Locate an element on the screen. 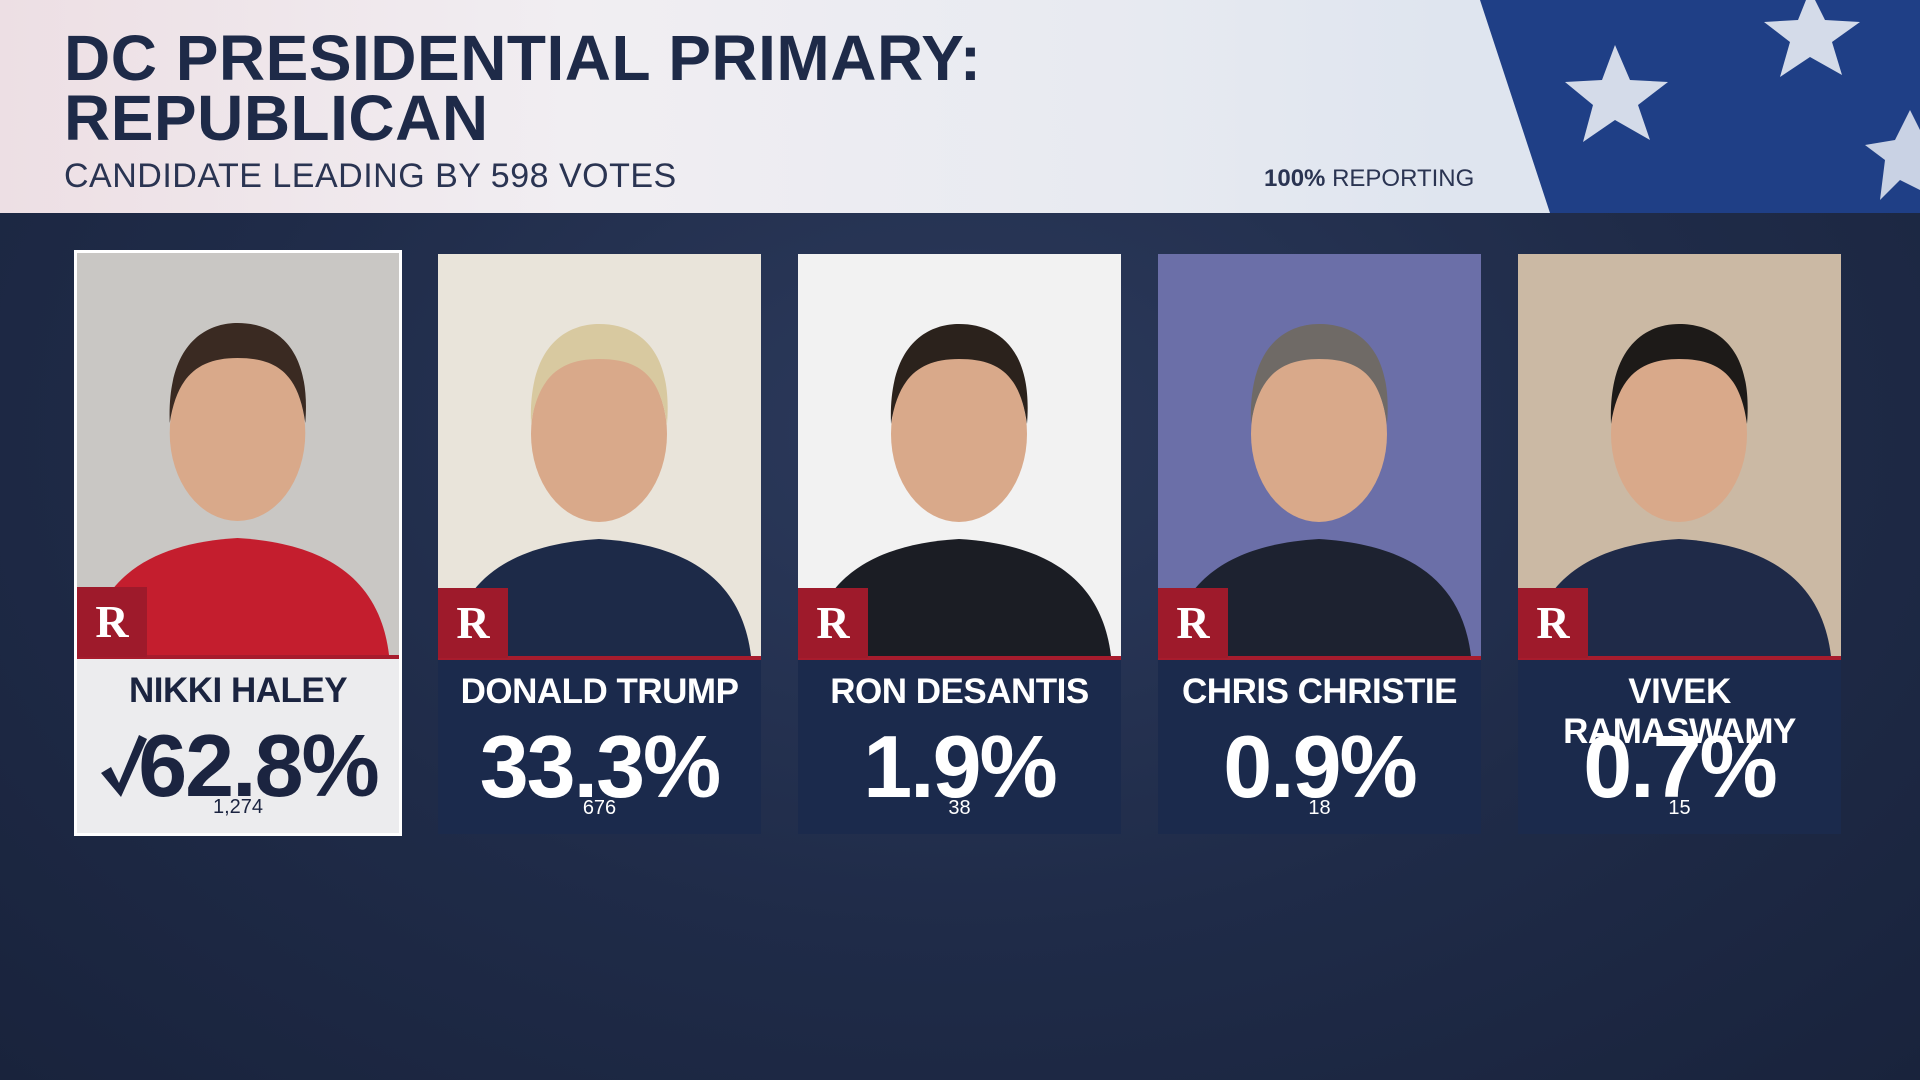 The height and width of the screenshot is (1080, 1920). vote-count: 676 is located at coordinates (599, 808).